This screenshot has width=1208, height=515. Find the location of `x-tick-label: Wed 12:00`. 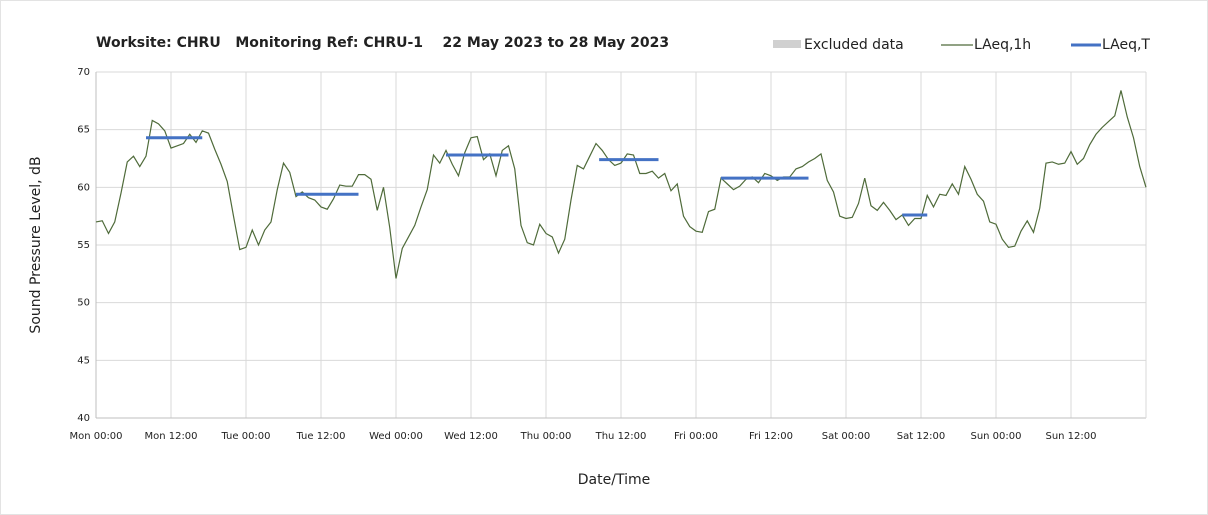

x-tick-label: Wed 12:00 is located at coordinates (471, 436).